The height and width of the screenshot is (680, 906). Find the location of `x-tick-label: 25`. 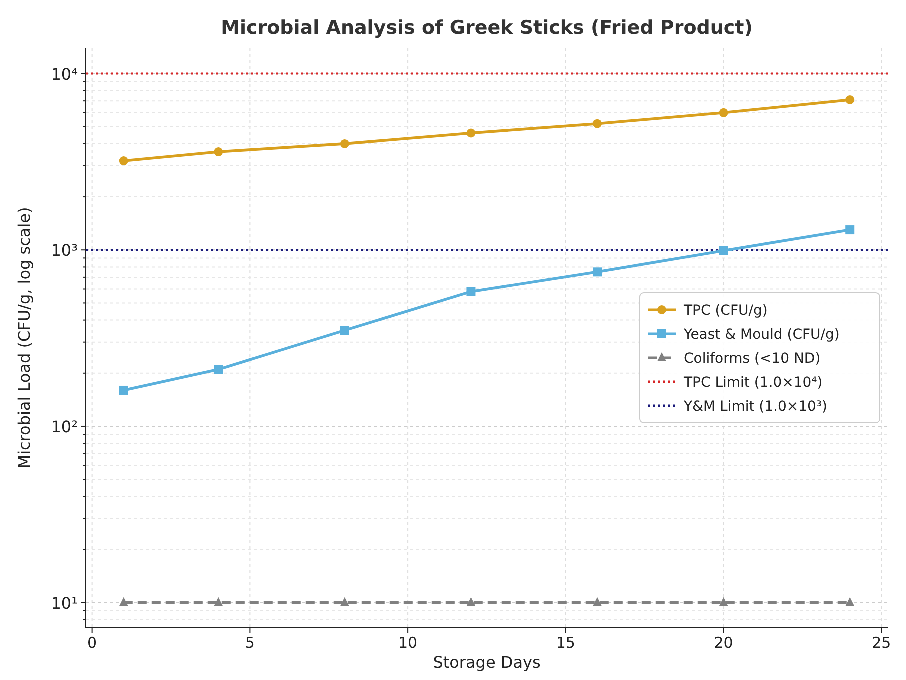

x-tick-label: 25 is located at coordinates (882, 643).